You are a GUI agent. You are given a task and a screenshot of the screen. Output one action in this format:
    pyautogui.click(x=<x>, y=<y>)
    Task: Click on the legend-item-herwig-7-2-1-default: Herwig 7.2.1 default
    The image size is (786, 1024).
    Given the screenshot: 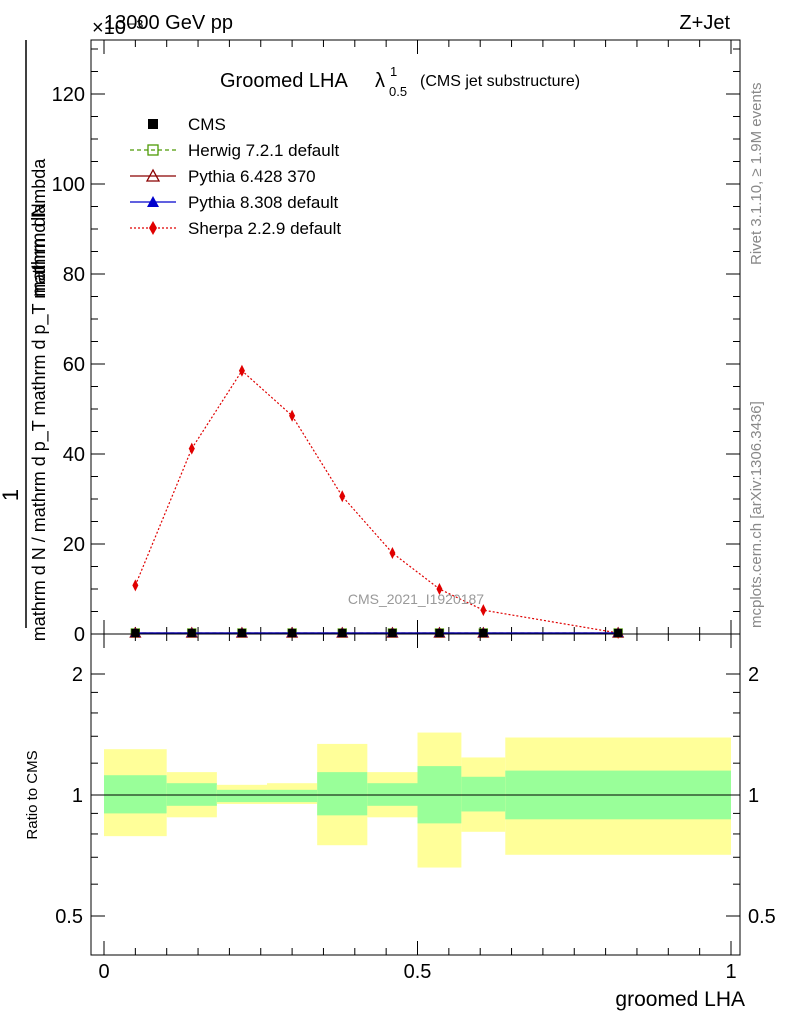 What is the action you would take?
    pyautogui.click(x=234, y=150)
    